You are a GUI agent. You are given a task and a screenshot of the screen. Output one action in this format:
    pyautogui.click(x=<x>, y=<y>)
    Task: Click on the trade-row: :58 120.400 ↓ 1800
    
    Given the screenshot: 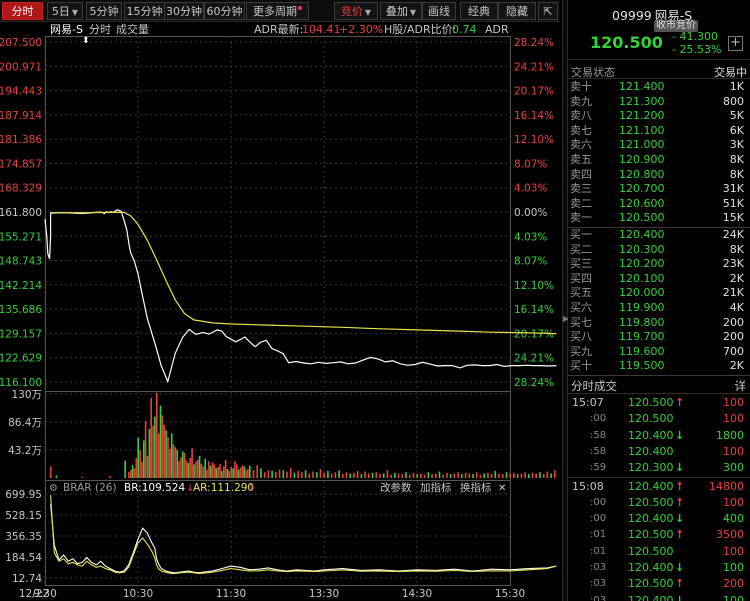 What is the action you would take?
    pyautogui.click(x=659, y=436)
    